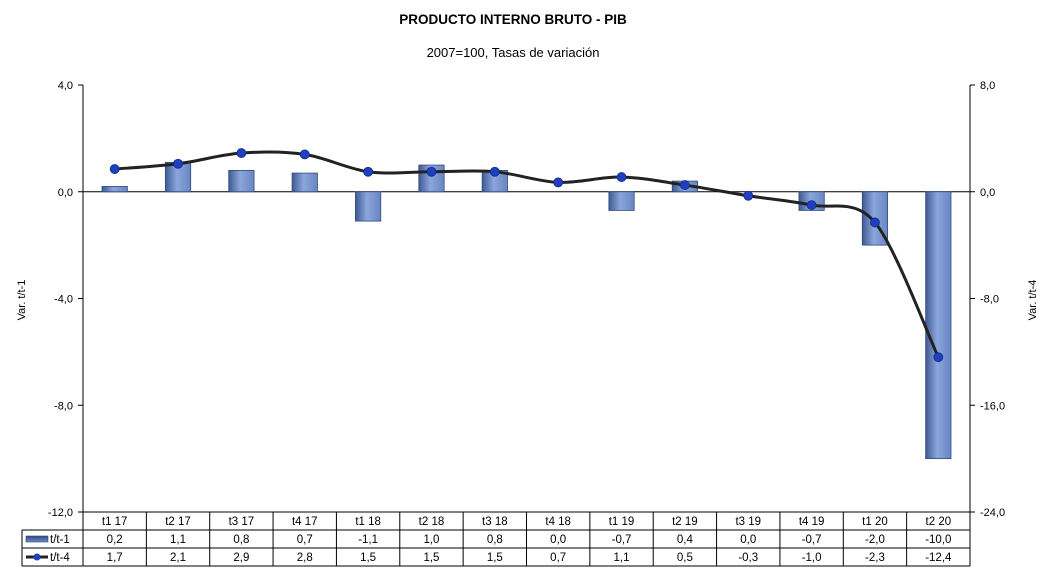 The width and height of the screenshot is (1044, 574). What do you see at coordinates (495, 522) in the screenshot?
I see `x-tick-label: t3 18` at bounding box center [495, 522].